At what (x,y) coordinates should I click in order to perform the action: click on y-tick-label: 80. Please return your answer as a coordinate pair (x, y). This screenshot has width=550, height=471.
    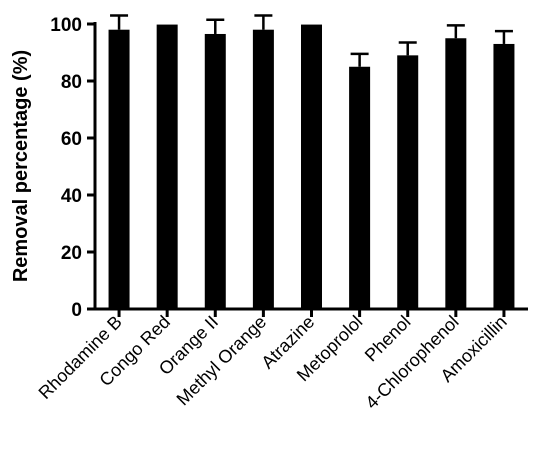
    Looking at the image, I should click on (71, 82).